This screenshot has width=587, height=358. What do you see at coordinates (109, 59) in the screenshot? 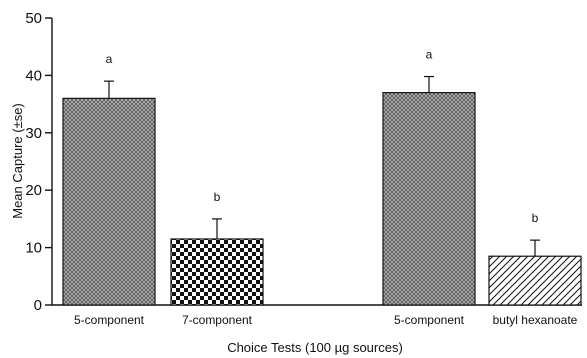
I see `significance-label-1: a` at bounding box center [109, 59].